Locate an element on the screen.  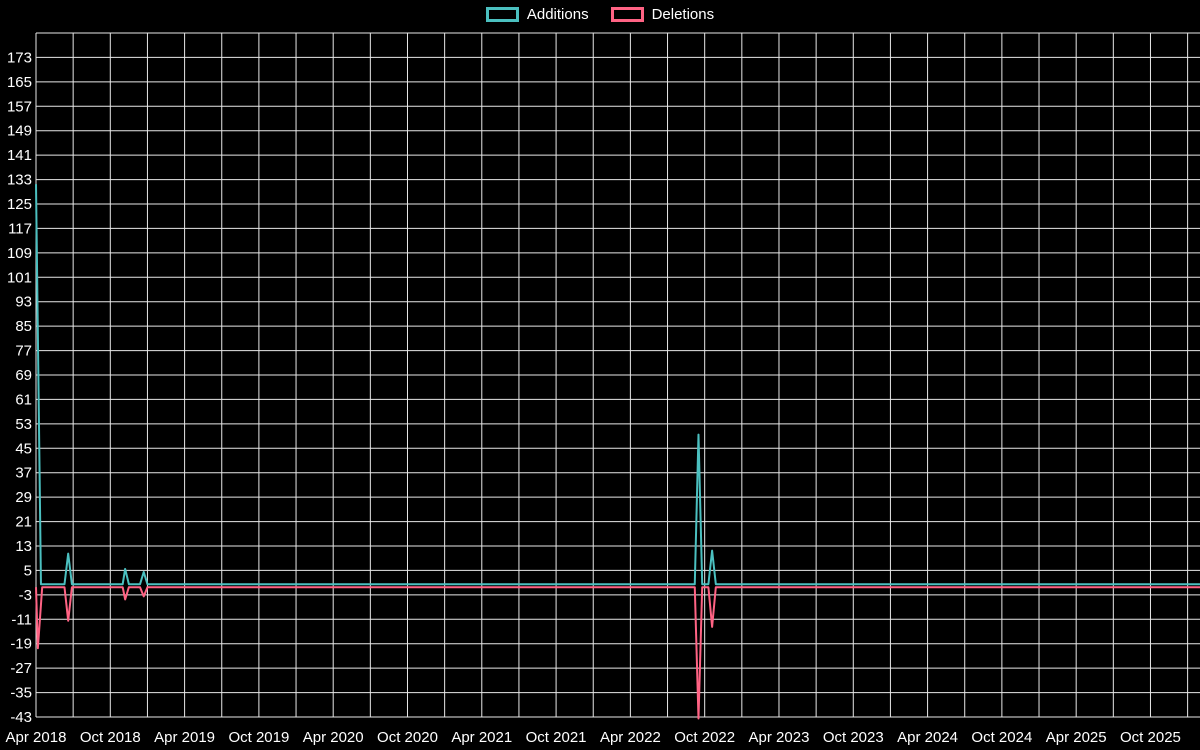
x-axis-label: Oct 2023 is located at coordinates (853, 737).